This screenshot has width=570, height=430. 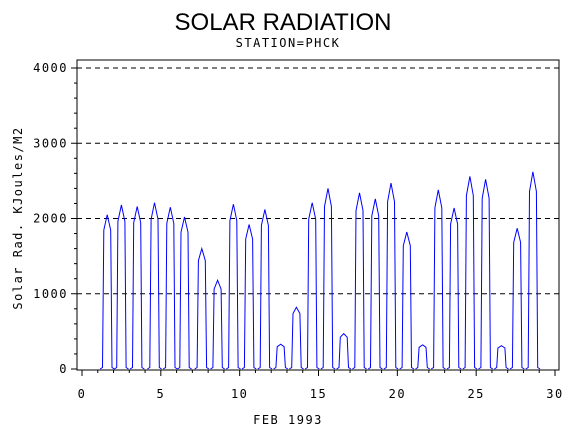 What do you see at coordinates (82, 394) in the screenshot?
I see `x-tick-label-0: 0` at bounding box center [82, 394].